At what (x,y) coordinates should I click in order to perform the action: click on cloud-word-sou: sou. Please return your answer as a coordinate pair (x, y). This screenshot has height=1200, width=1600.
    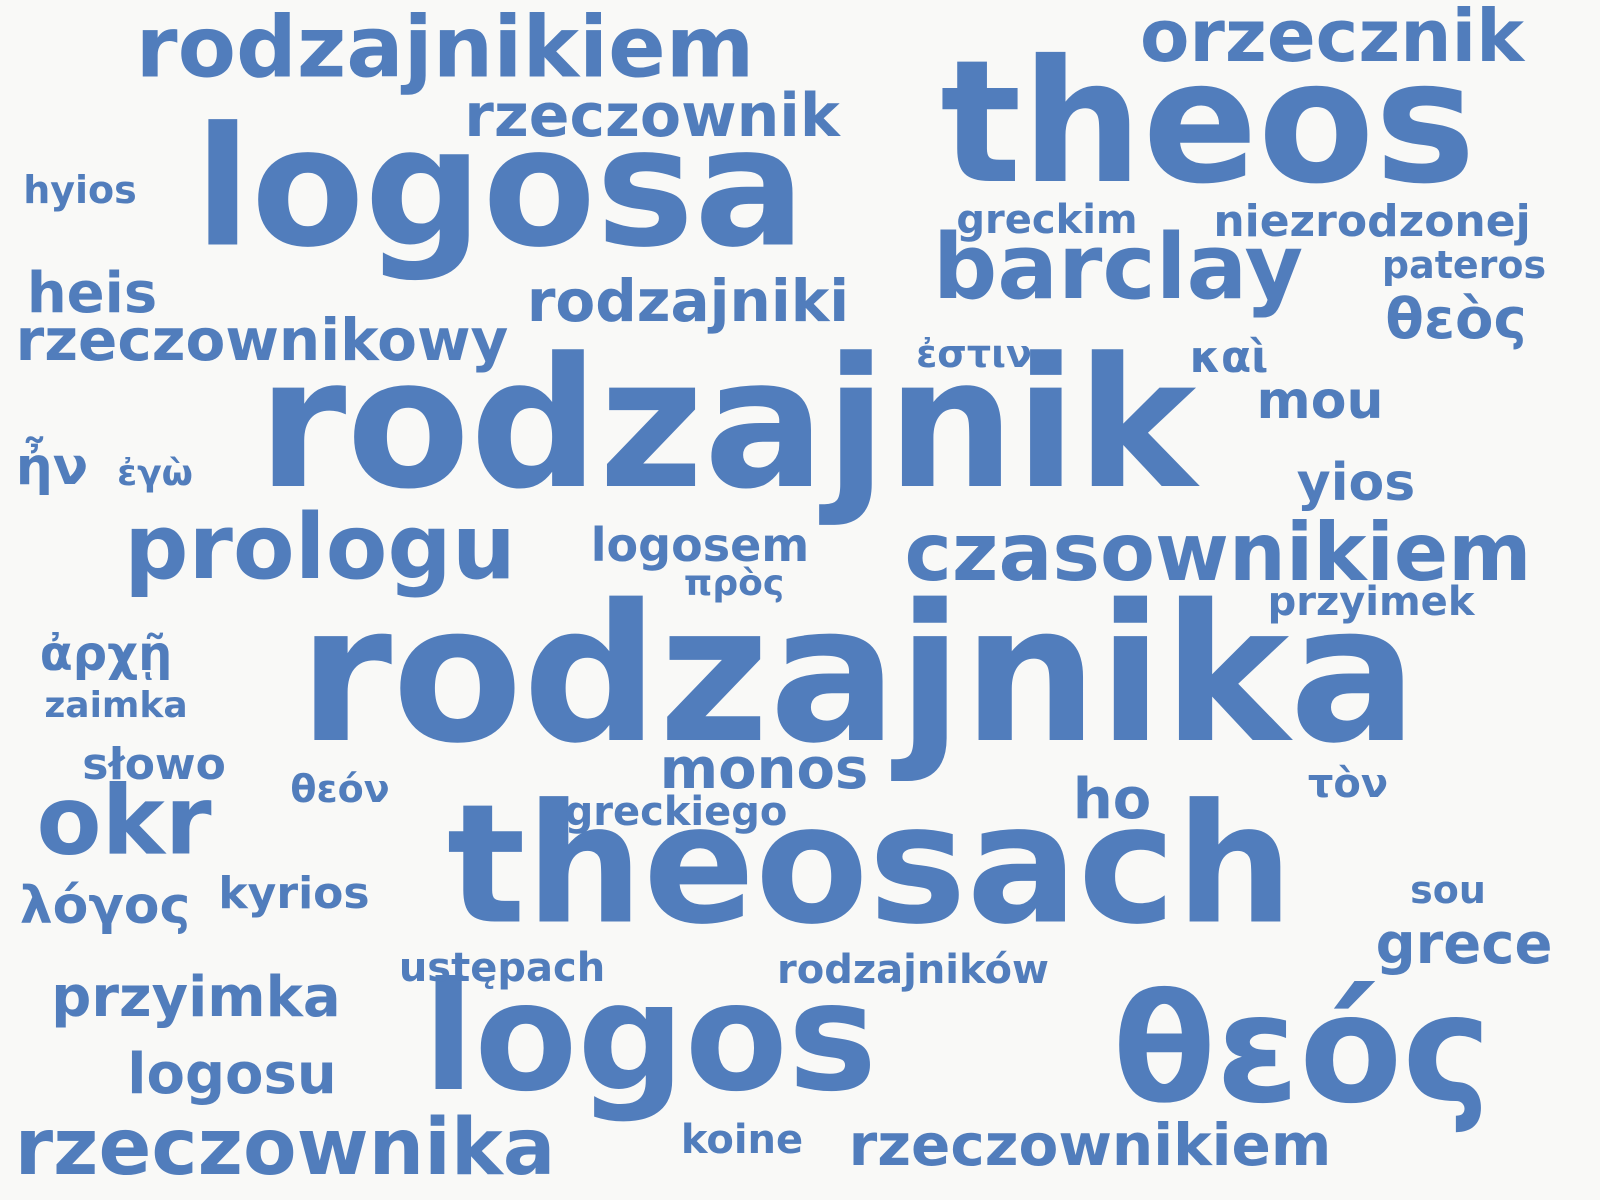
    Looking at the image, I should click on (1448, 890).